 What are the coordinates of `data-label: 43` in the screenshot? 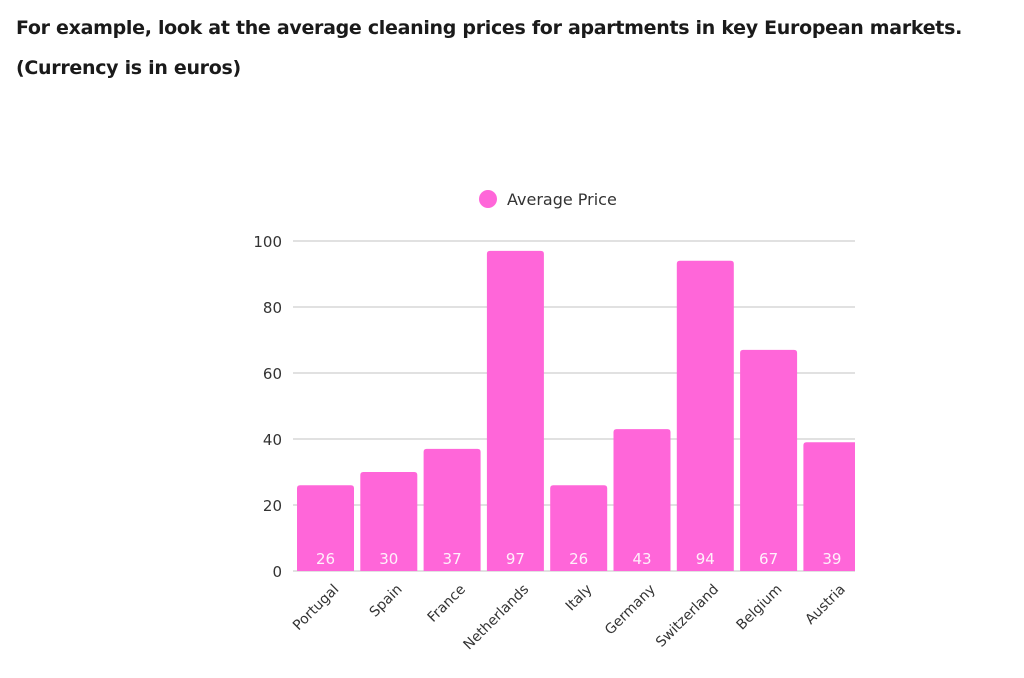 It's located at (641, 559).